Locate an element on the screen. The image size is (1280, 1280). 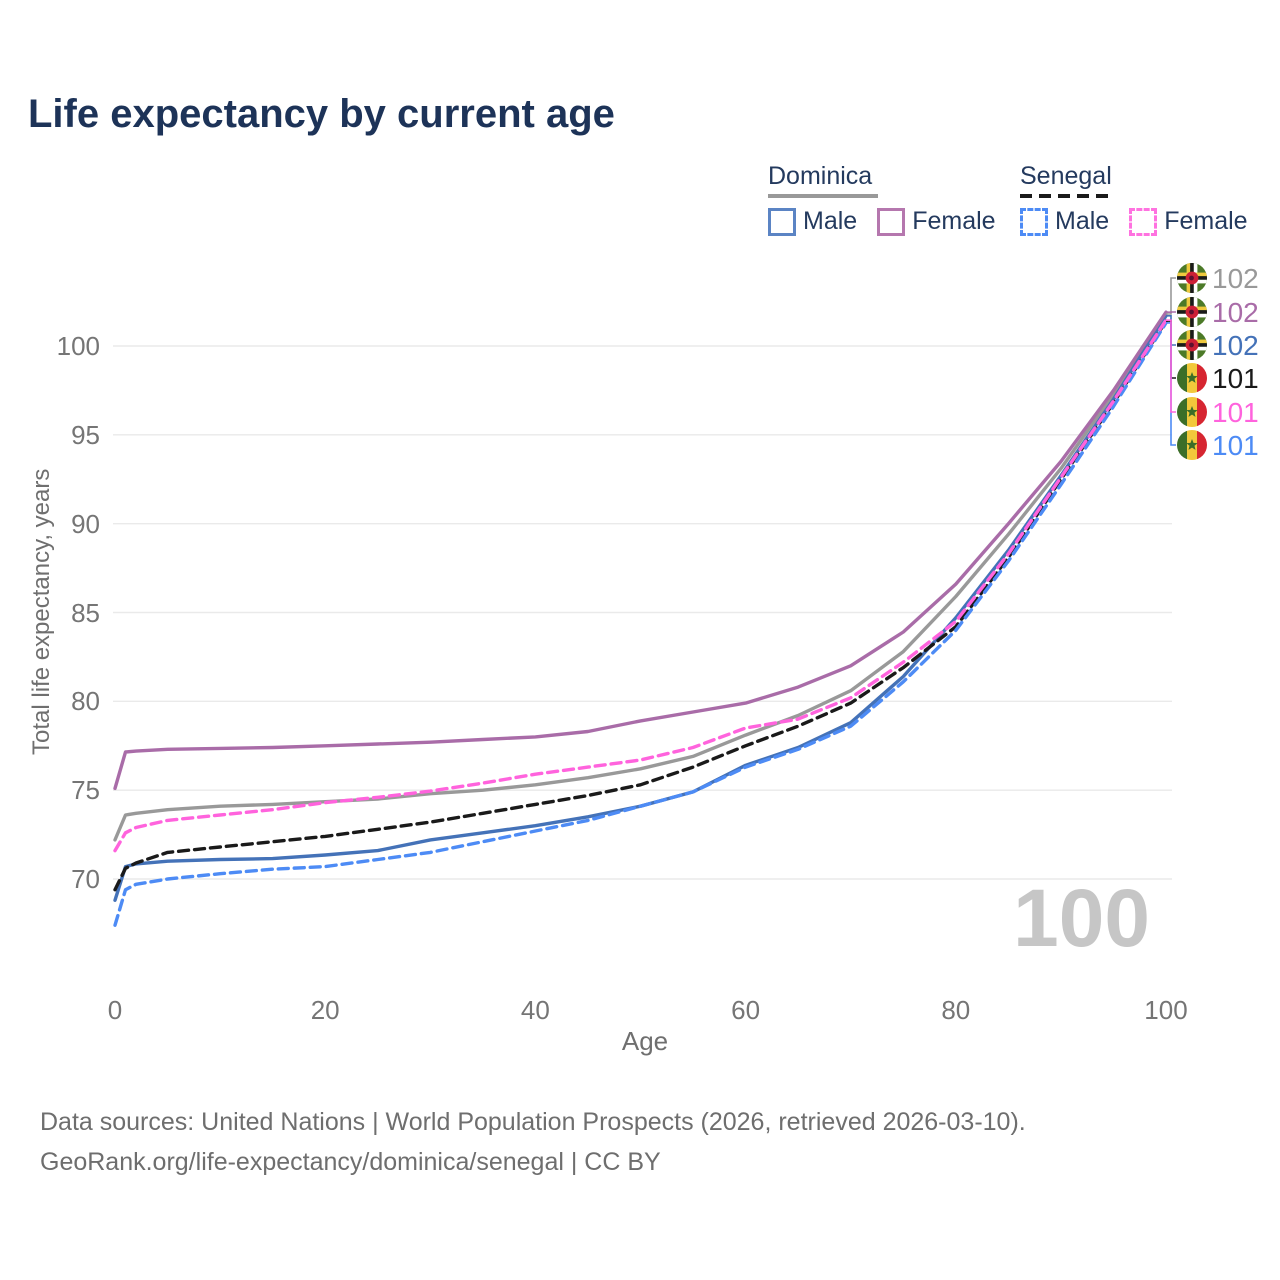
legend-item-senegal-male: Male is located at coordinates (1064, 221).